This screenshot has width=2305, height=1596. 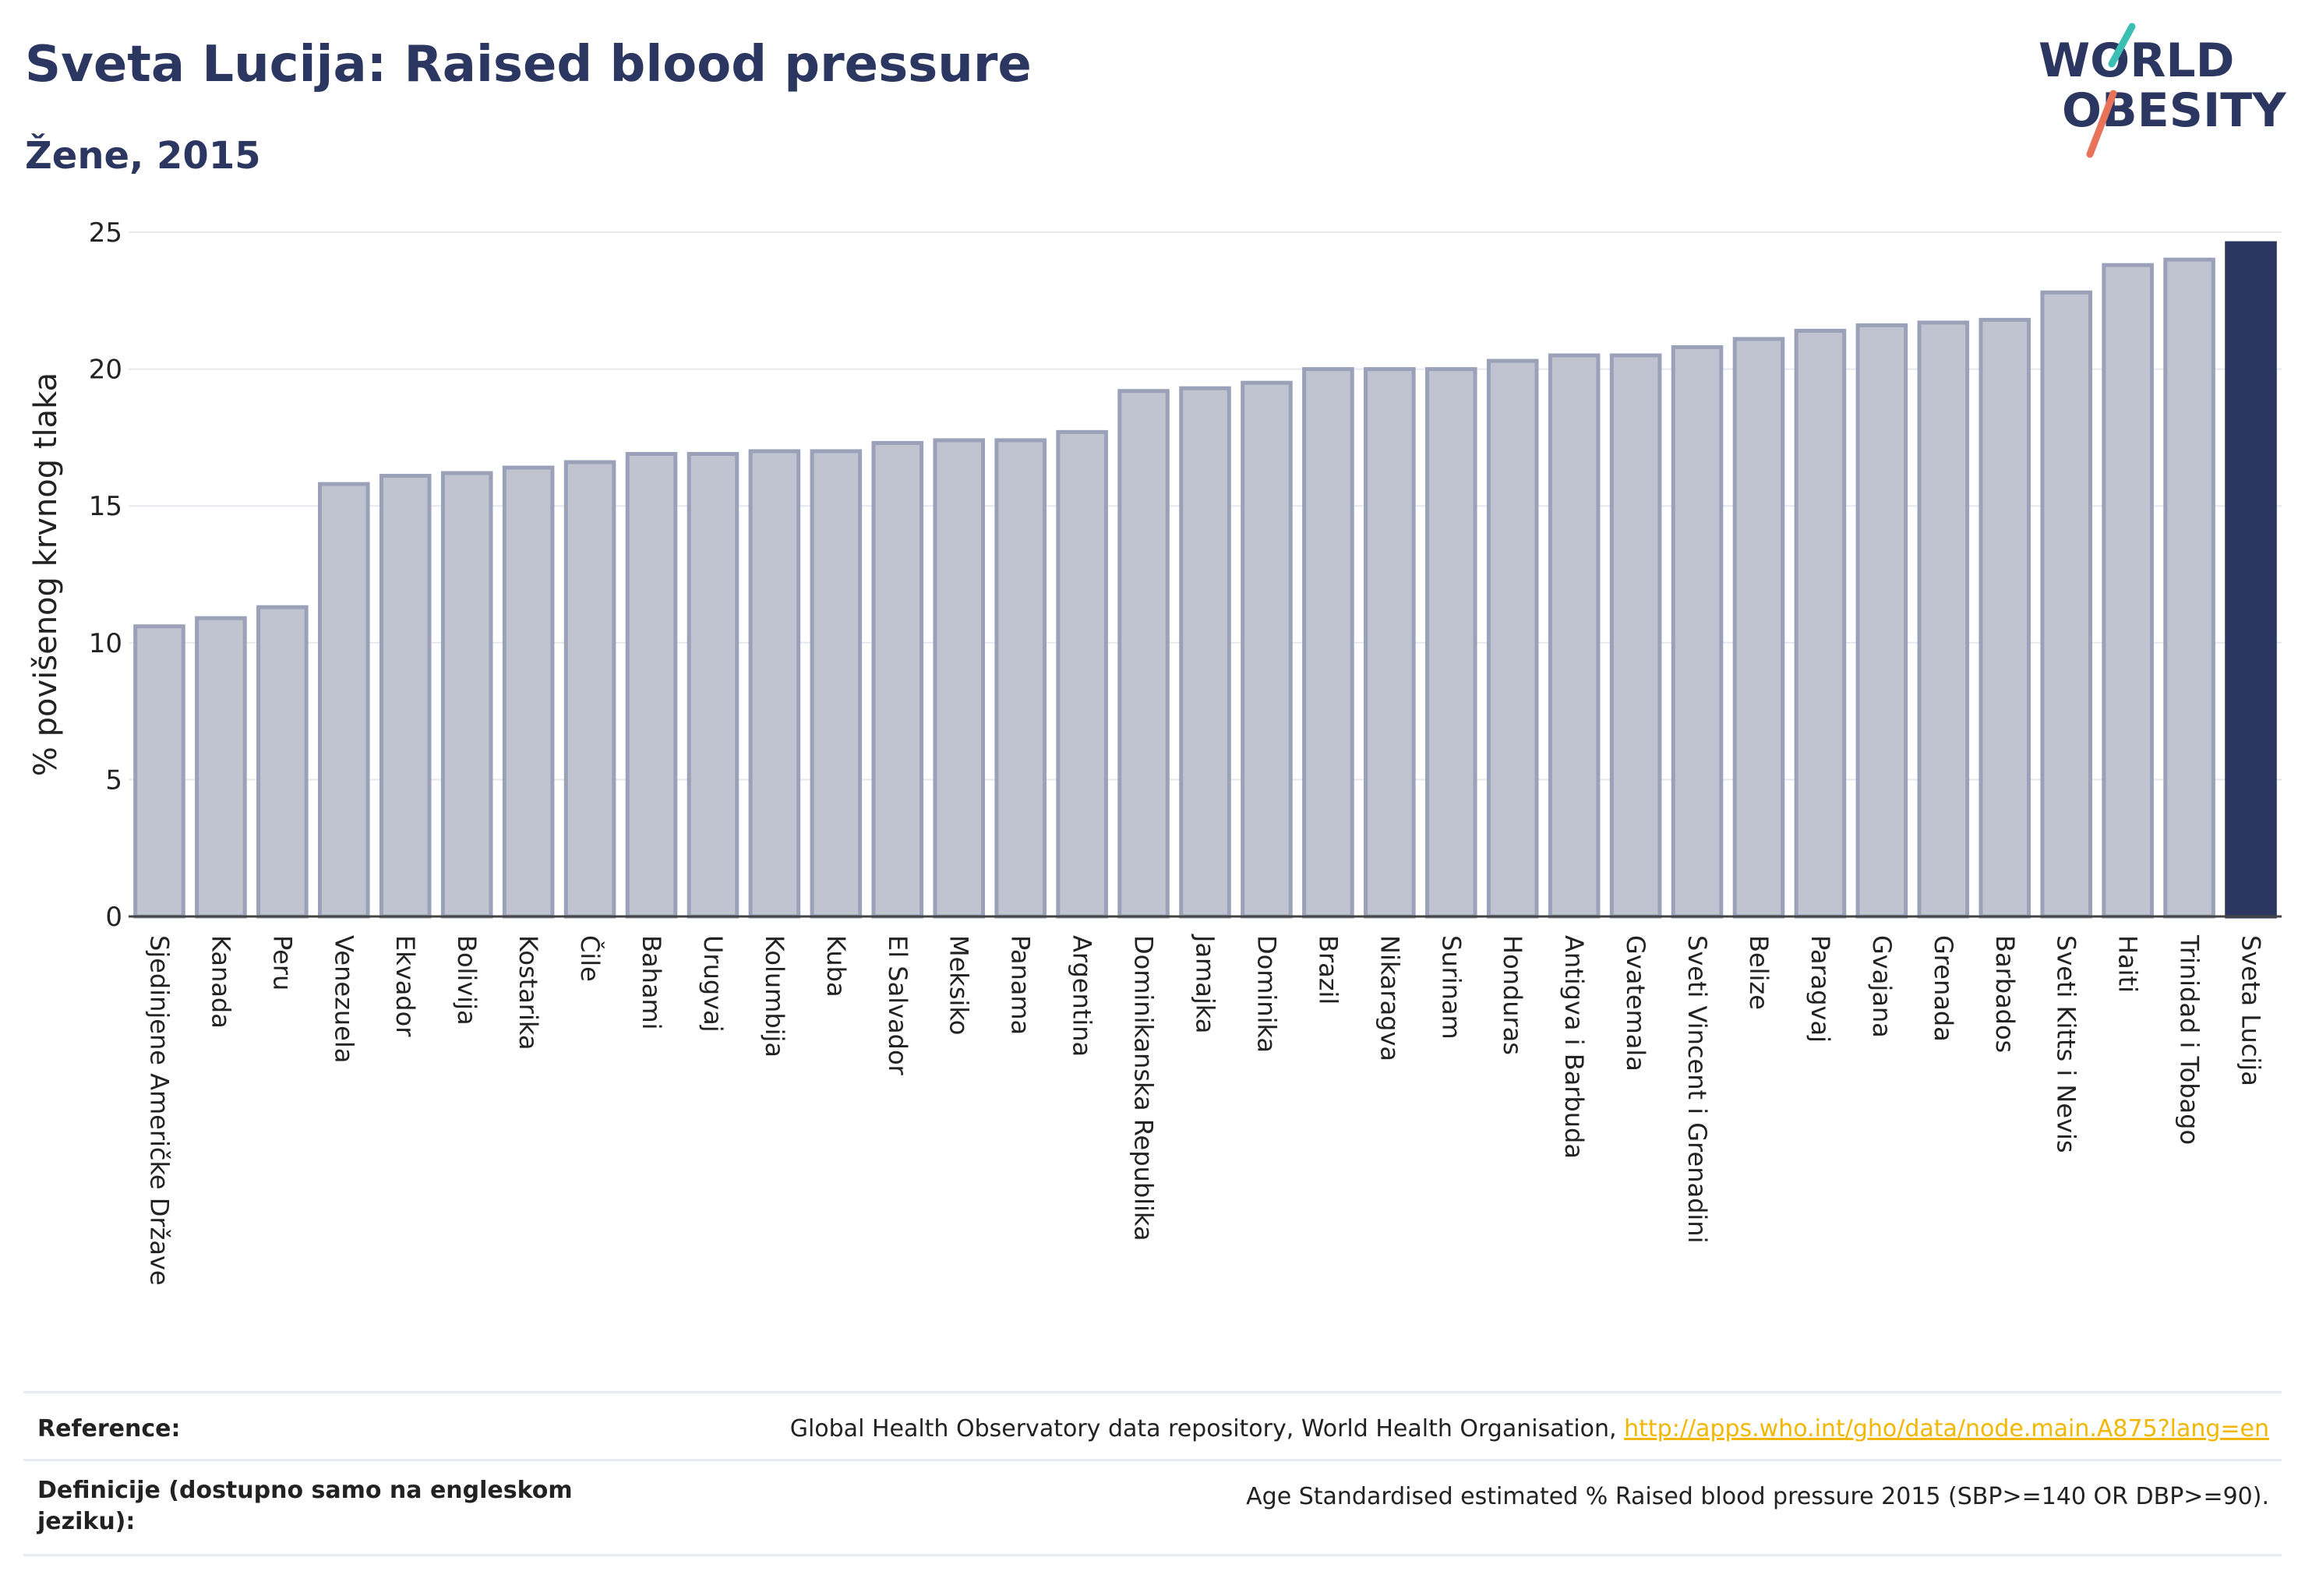 What do you see at coordinates (1697, 1089) in the screenshot?
I see `x-category-label: Sveti Vincent i Grenadini` at bounding box center [1697, 1089].